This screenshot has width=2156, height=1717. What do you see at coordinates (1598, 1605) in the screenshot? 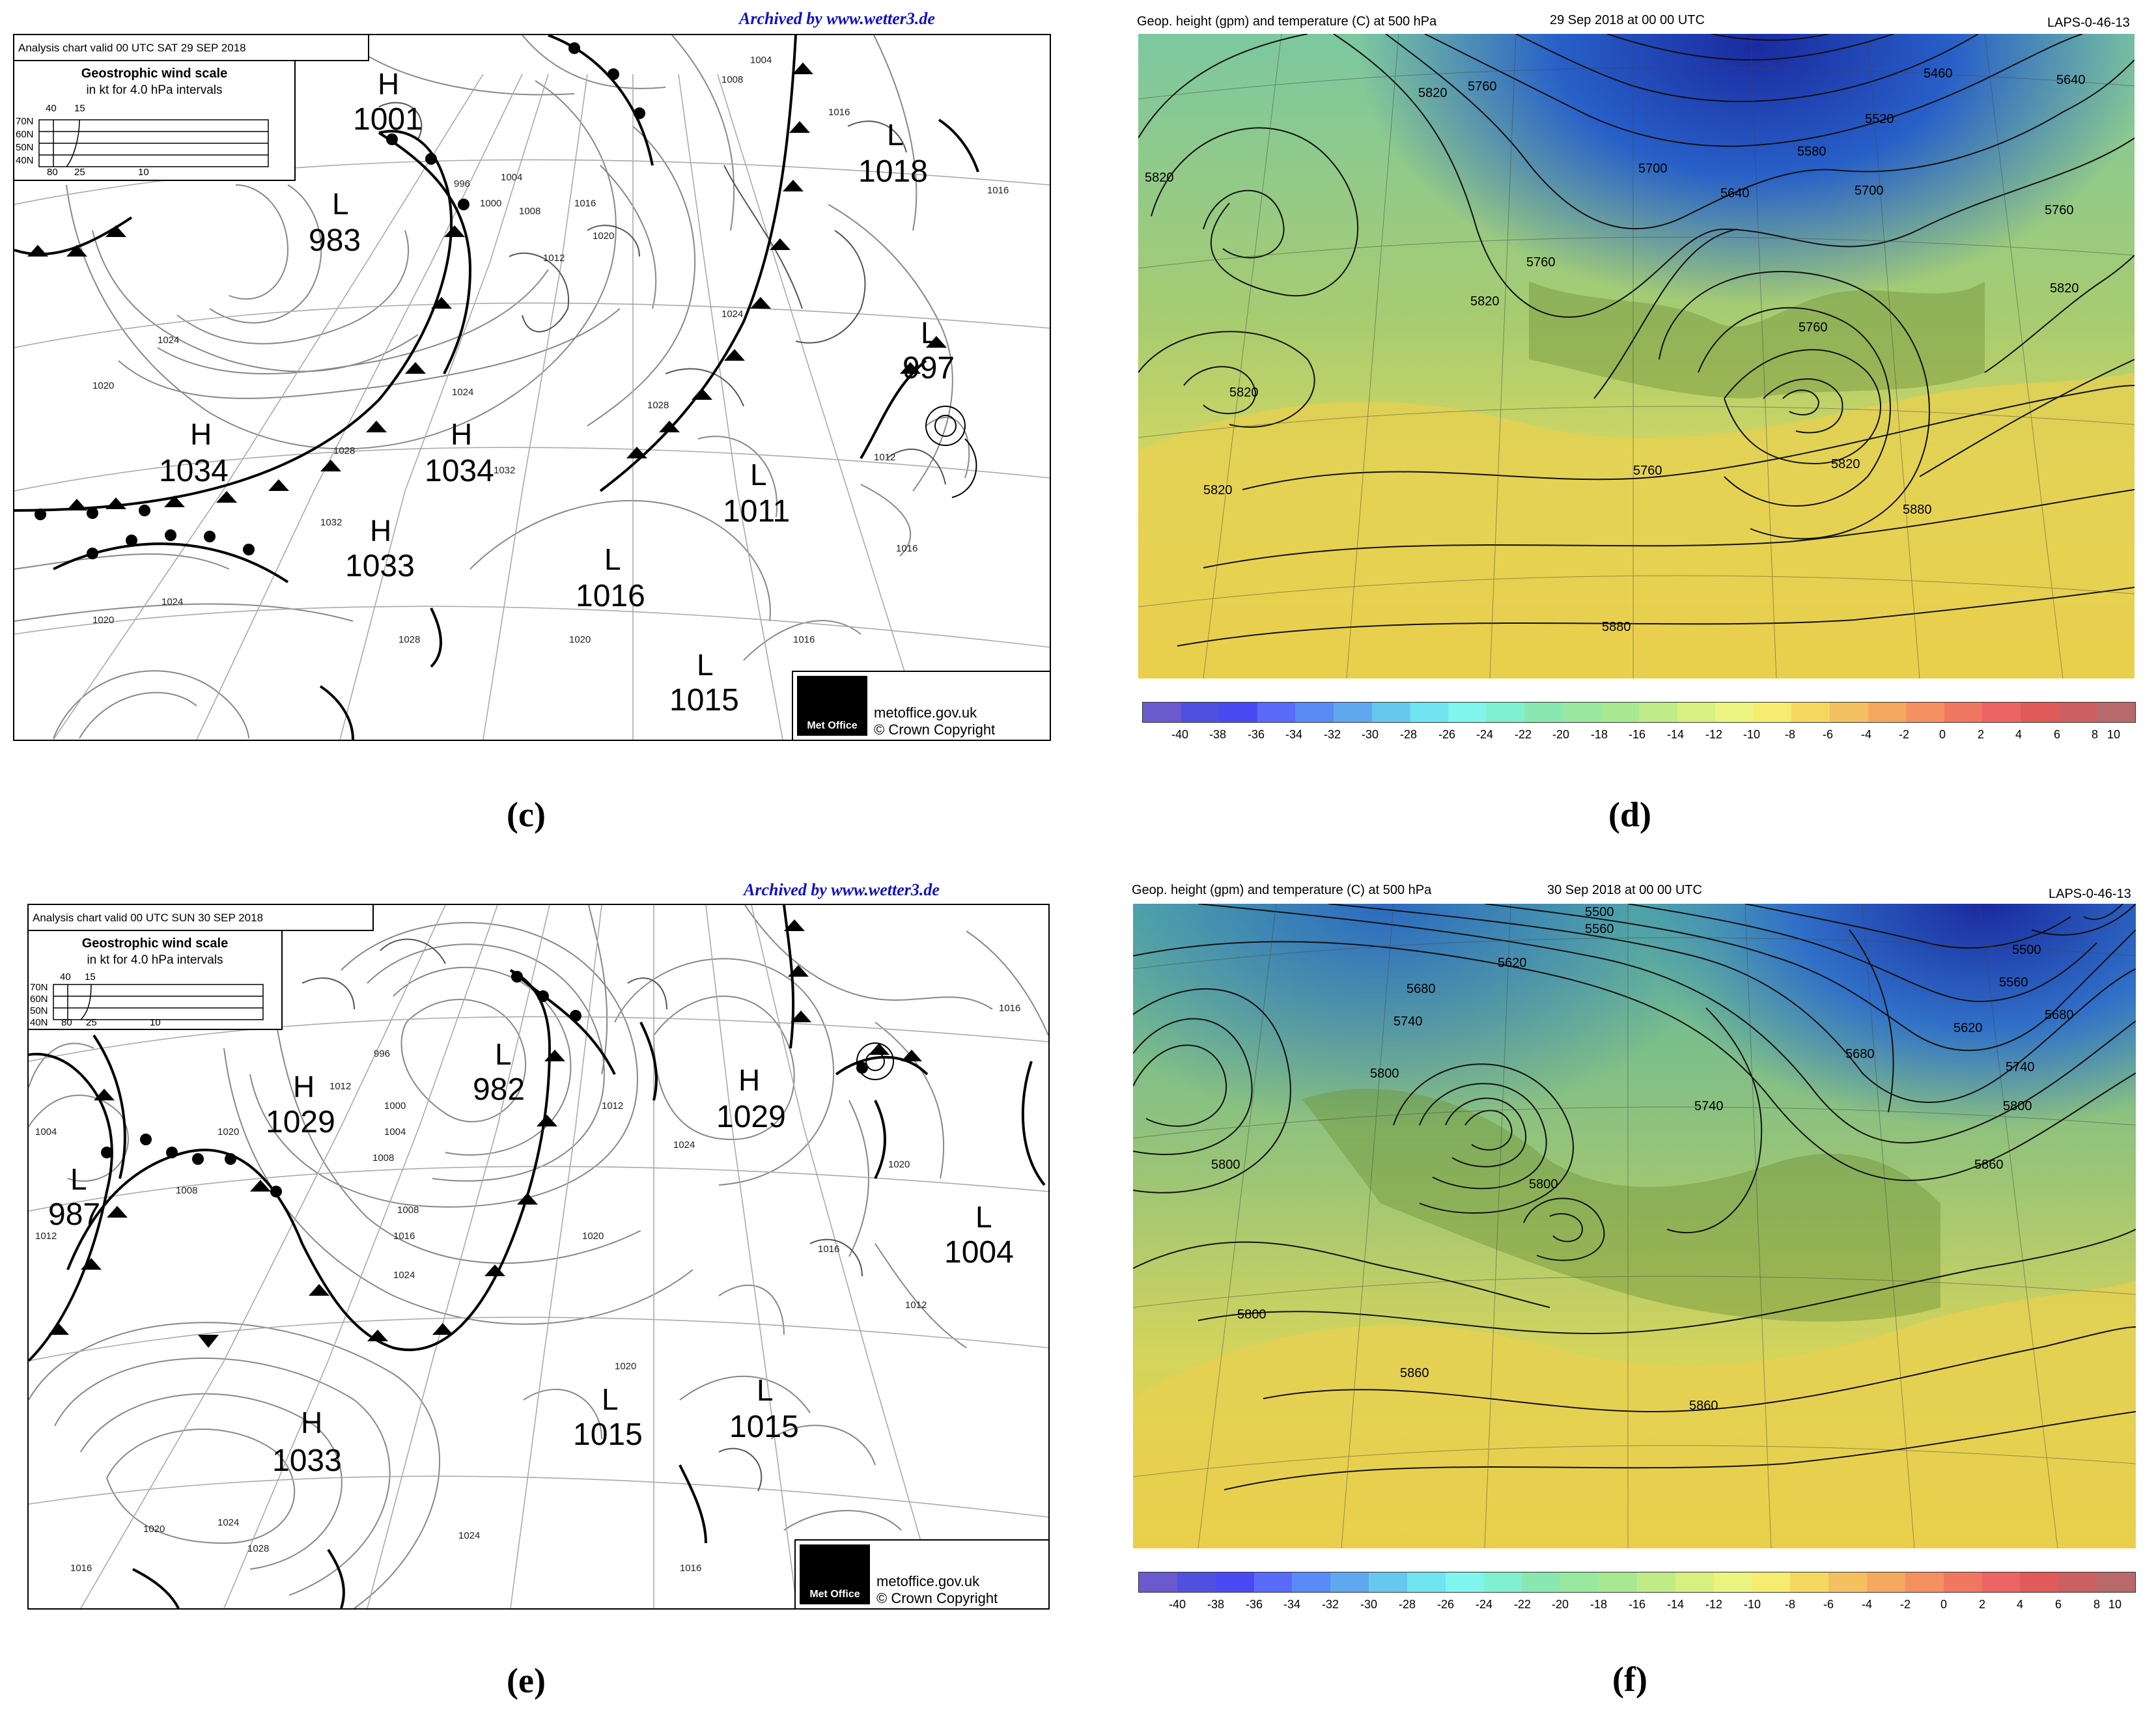
I see `colorbar-tick: -18` at bounding box center [1598, 1605].